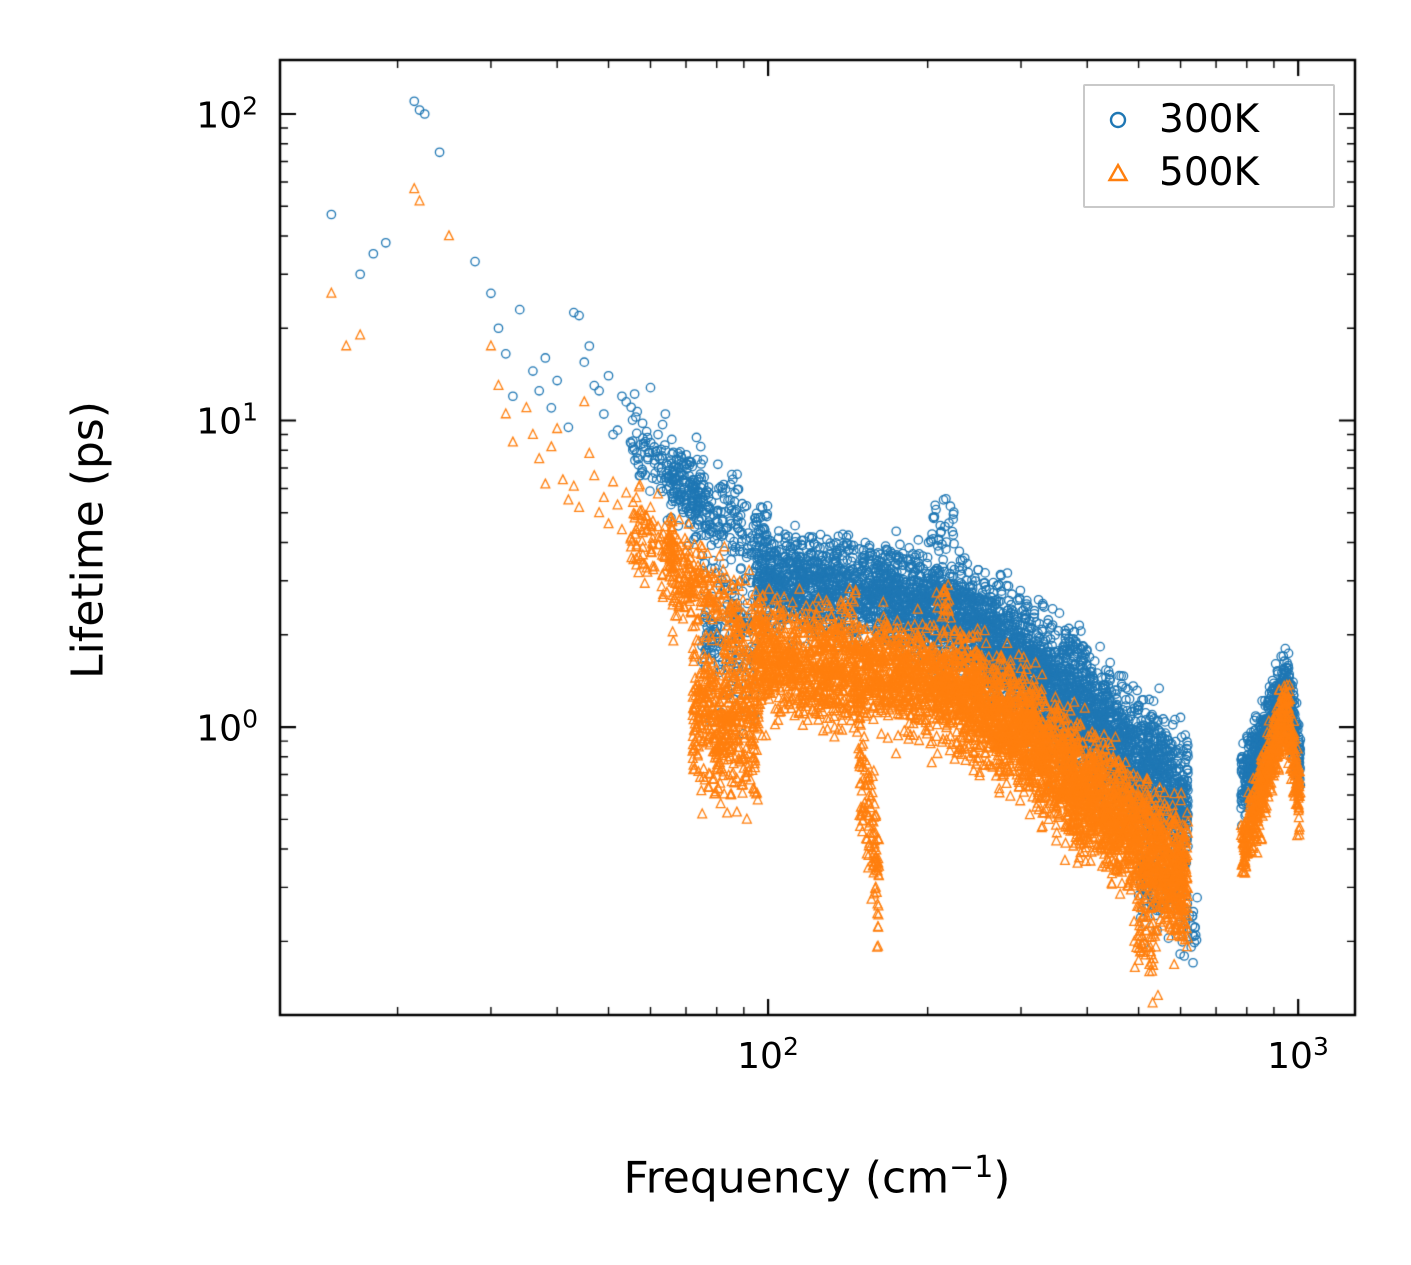 Image resolution: width=1411 pixels, height=1265 pixels. I want to click on triangle-marker-icon, so click(1118, 173).